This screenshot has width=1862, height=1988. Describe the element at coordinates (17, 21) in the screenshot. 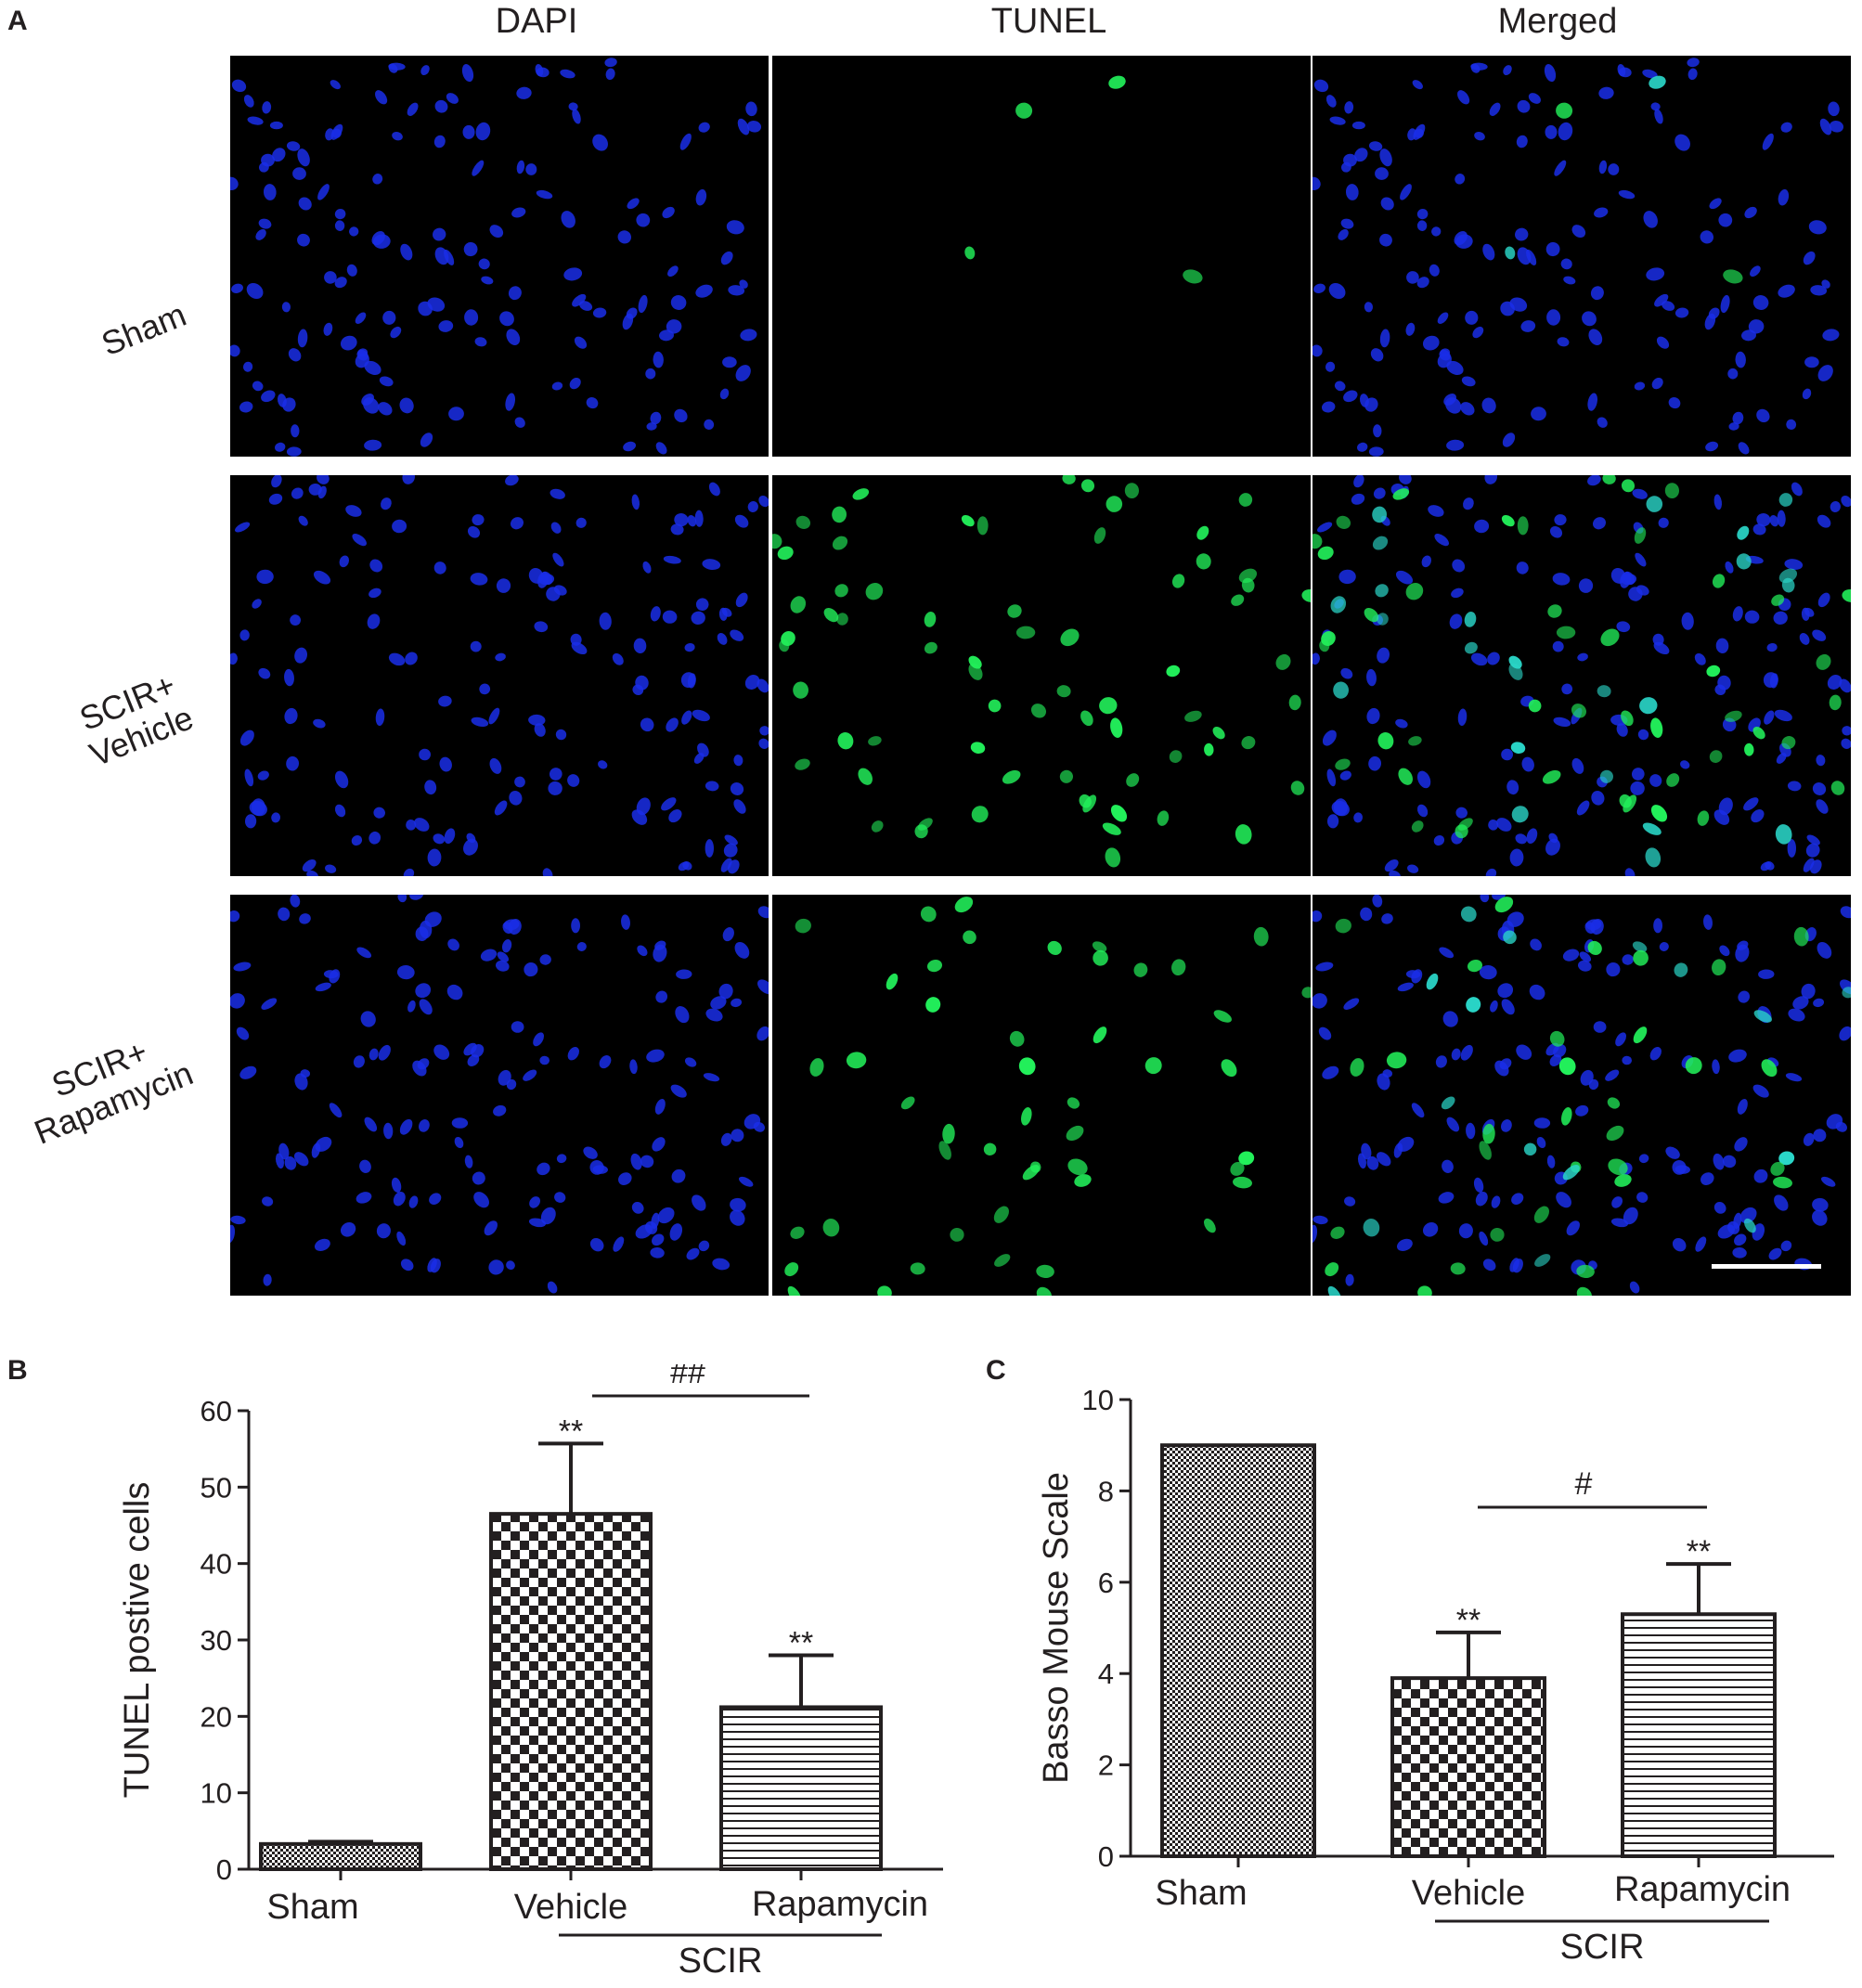

I see `panel-a-letter: A` at that location.